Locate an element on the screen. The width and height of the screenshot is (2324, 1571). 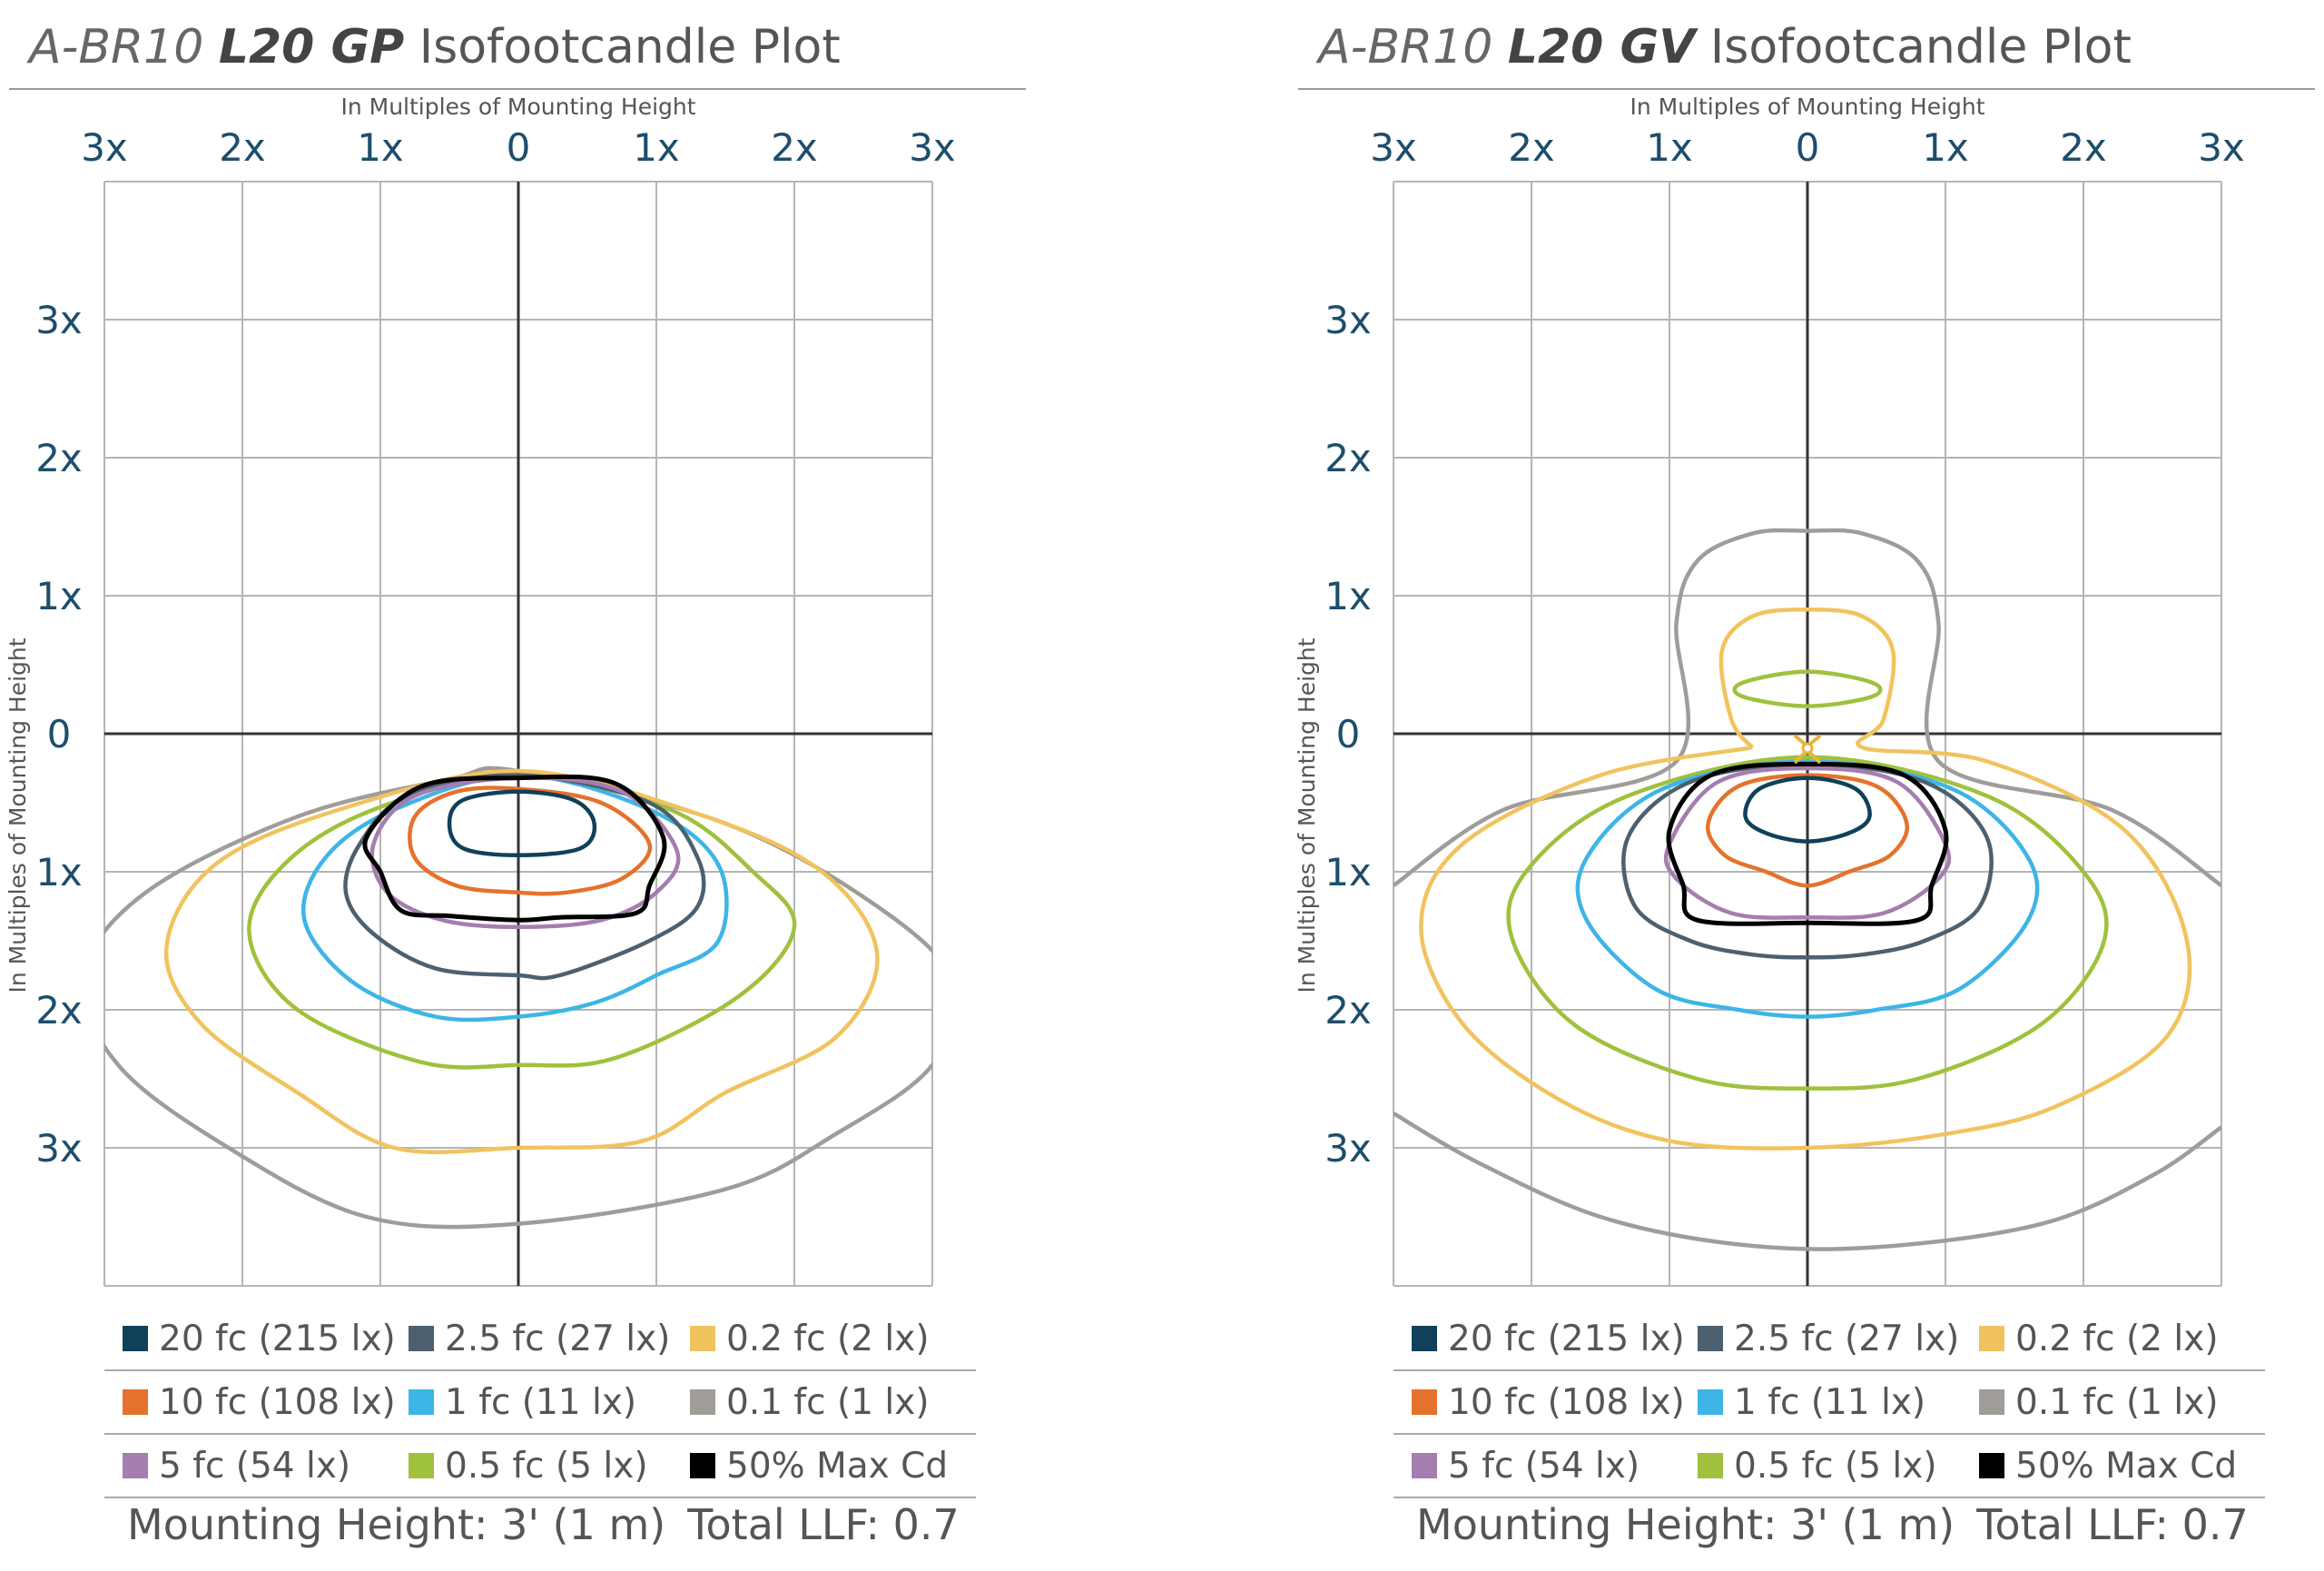
legend-item: 10 fc (108 lx) is located at coordinates (1548, 1402).